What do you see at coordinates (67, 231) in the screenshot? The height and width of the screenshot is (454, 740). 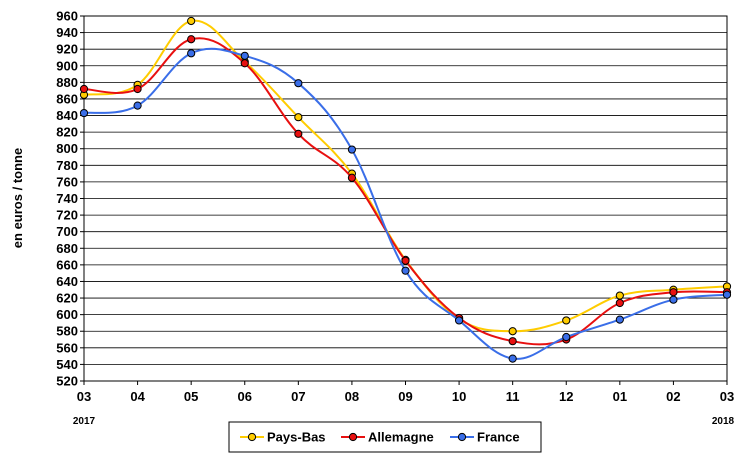 I see `y-tick-label: 700` at bounding box center [67, 231].